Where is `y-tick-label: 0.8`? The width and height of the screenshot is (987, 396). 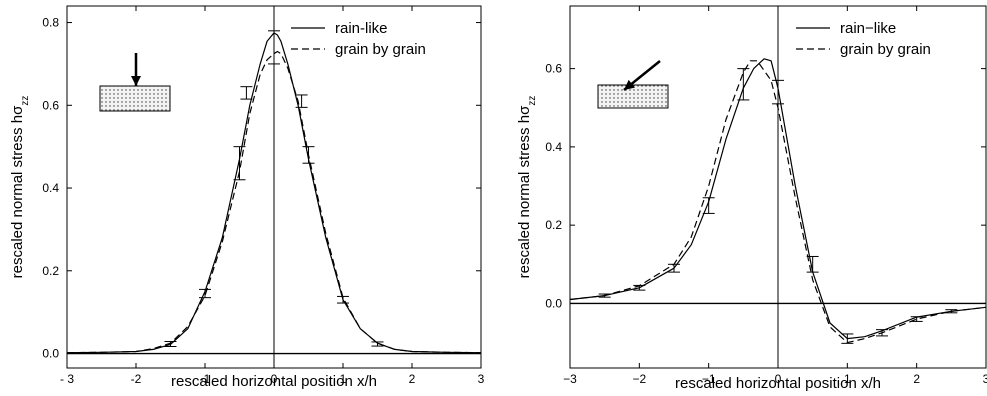 y-tick-label: 0.8 is located at coordinates (50, 23).